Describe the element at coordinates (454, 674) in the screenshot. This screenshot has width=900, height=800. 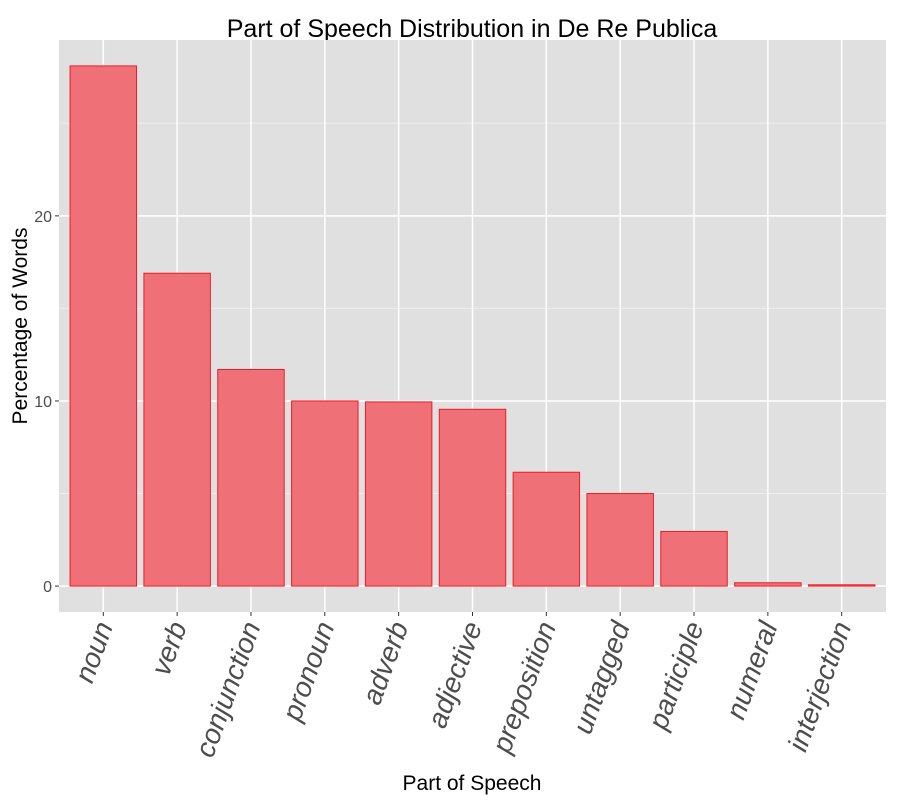
I see `x-tick-label-adjective: adjective` at that location.